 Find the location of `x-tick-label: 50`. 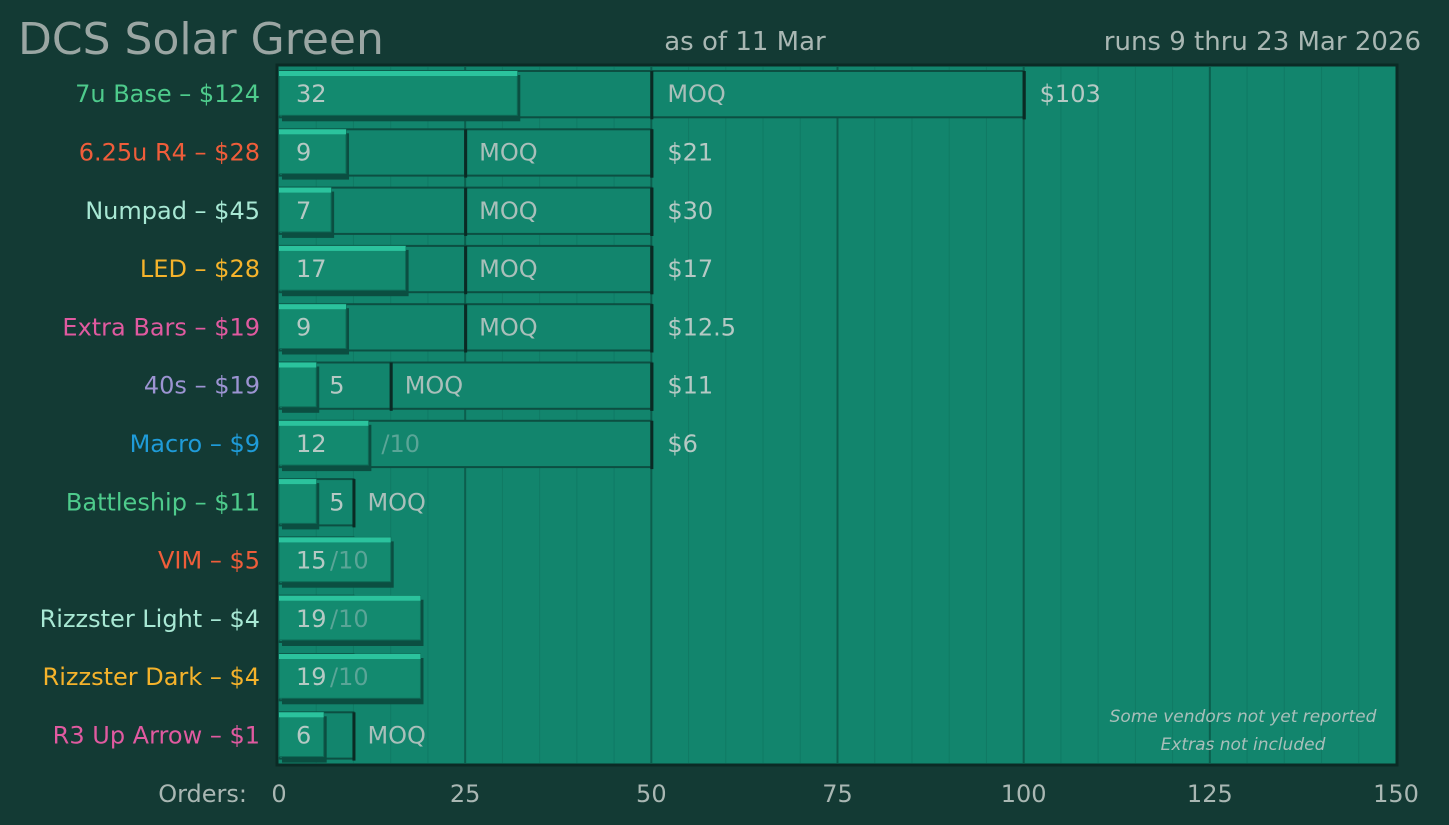

x-tick-label: 50 is located at coordinates (651, 794).